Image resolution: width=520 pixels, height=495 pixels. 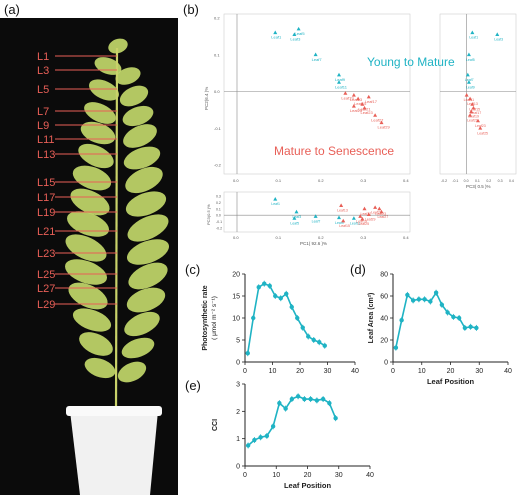 I want to click on pca-main-point-label: Leaf3, so click(x=295, y=39).